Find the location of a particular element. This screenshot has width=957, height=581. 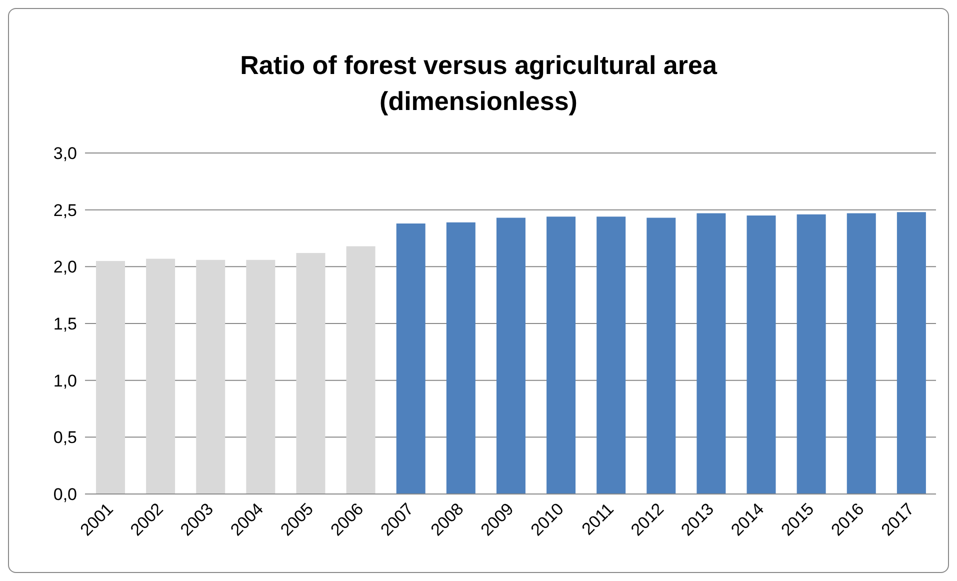

y-tick-label: 0,0 is located at coordinates (65, 494).